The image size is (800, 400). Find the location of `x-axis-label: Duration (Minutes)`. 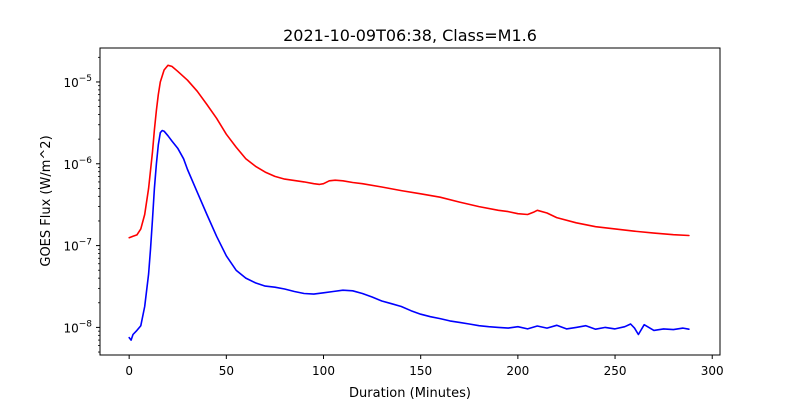

x-axis-label: Duration (Minutes) is located at coordinates (410, 393).